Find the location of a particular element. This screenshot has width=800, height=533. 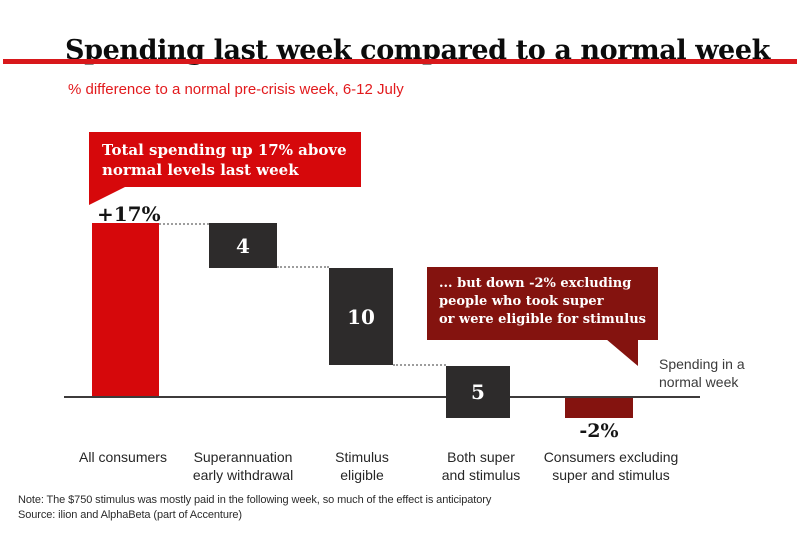

bar-value-label: 4 is located at coordinates (243, 245).